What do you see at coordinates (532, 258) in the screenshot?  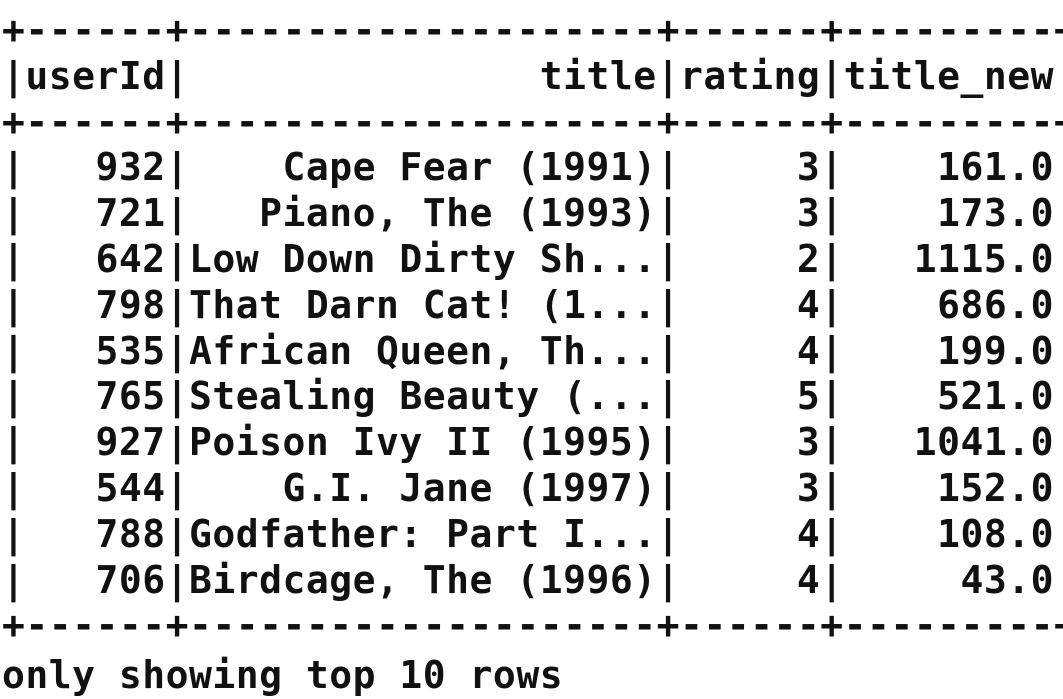 I see `table-row: | 642|Low Down Dirty Sh...| 2| 1115.0|` at bounding box center [532, 258].